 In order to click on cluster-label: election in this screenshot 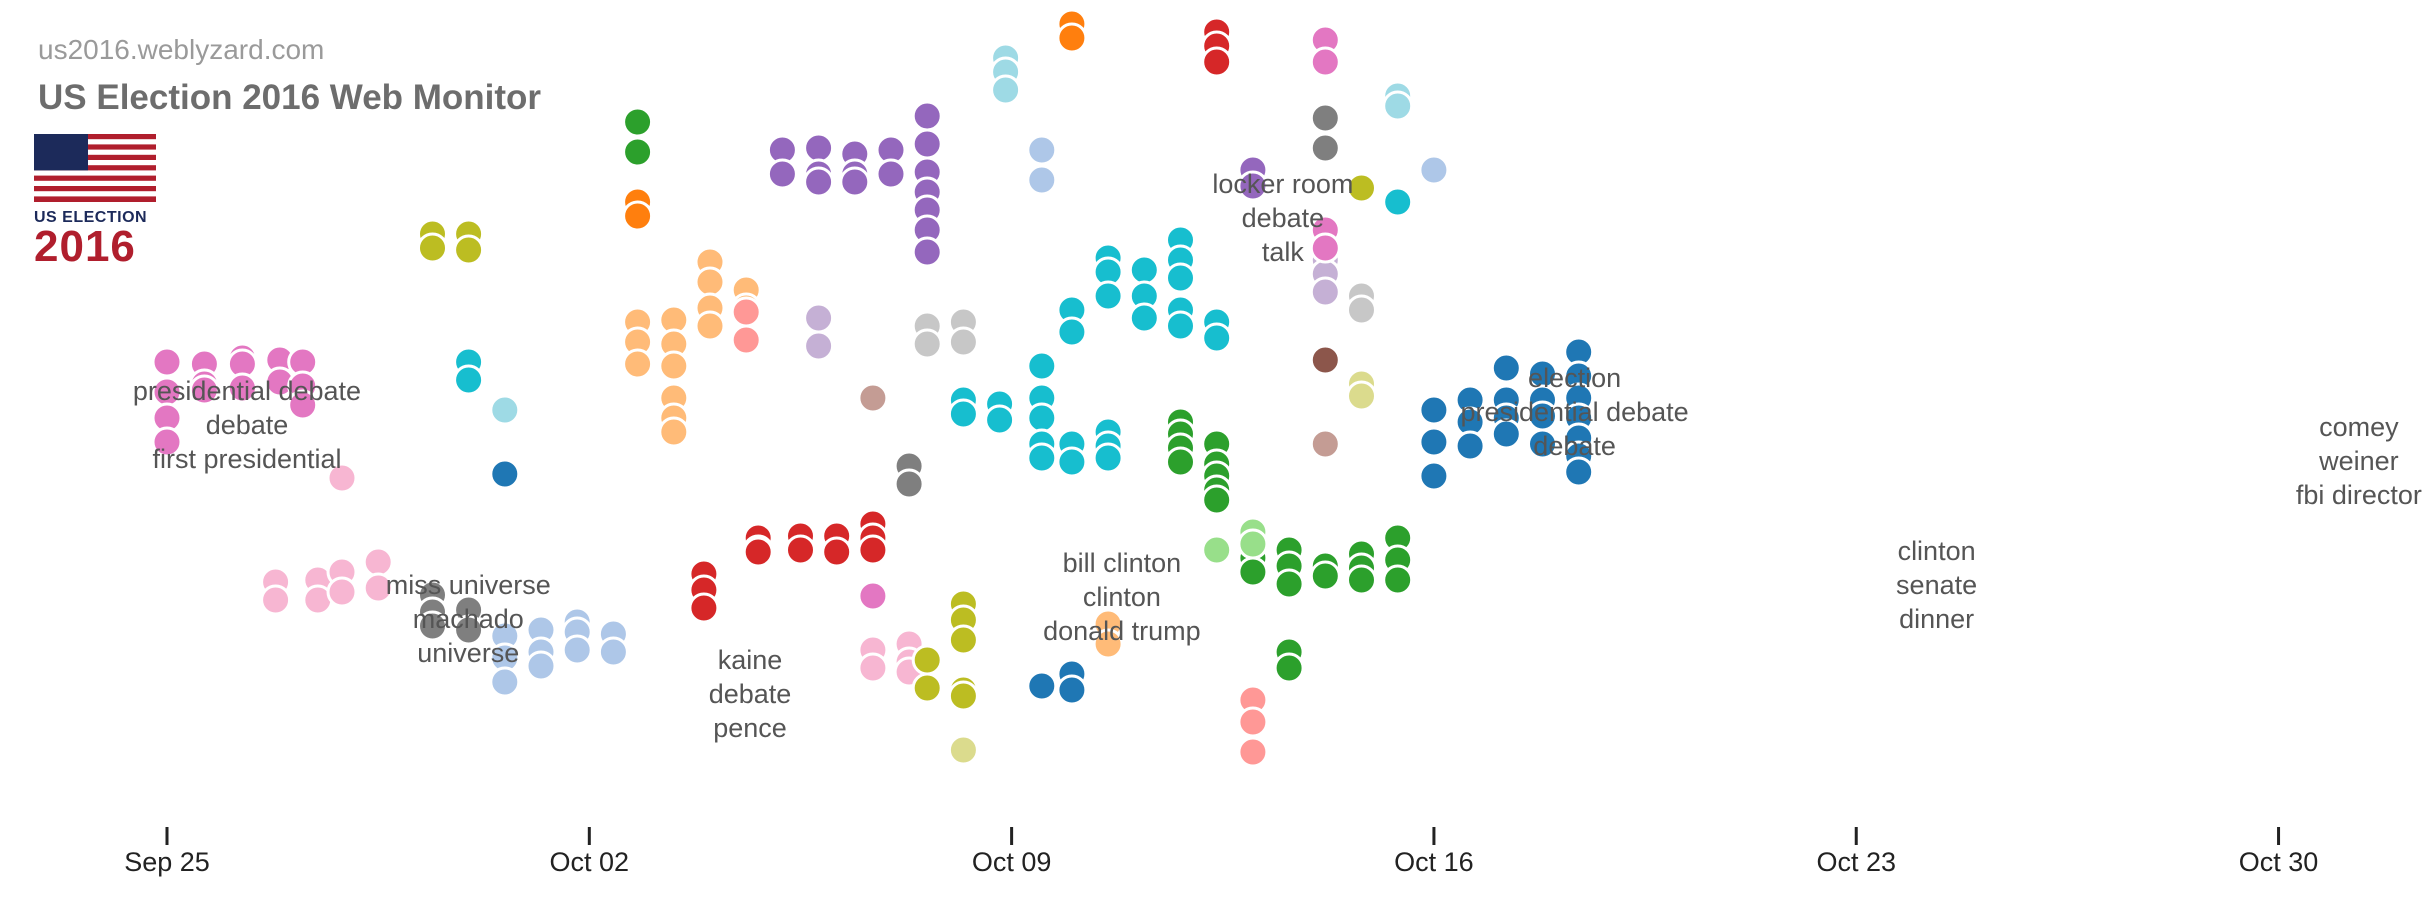, I will do `click(1574, 378)`.